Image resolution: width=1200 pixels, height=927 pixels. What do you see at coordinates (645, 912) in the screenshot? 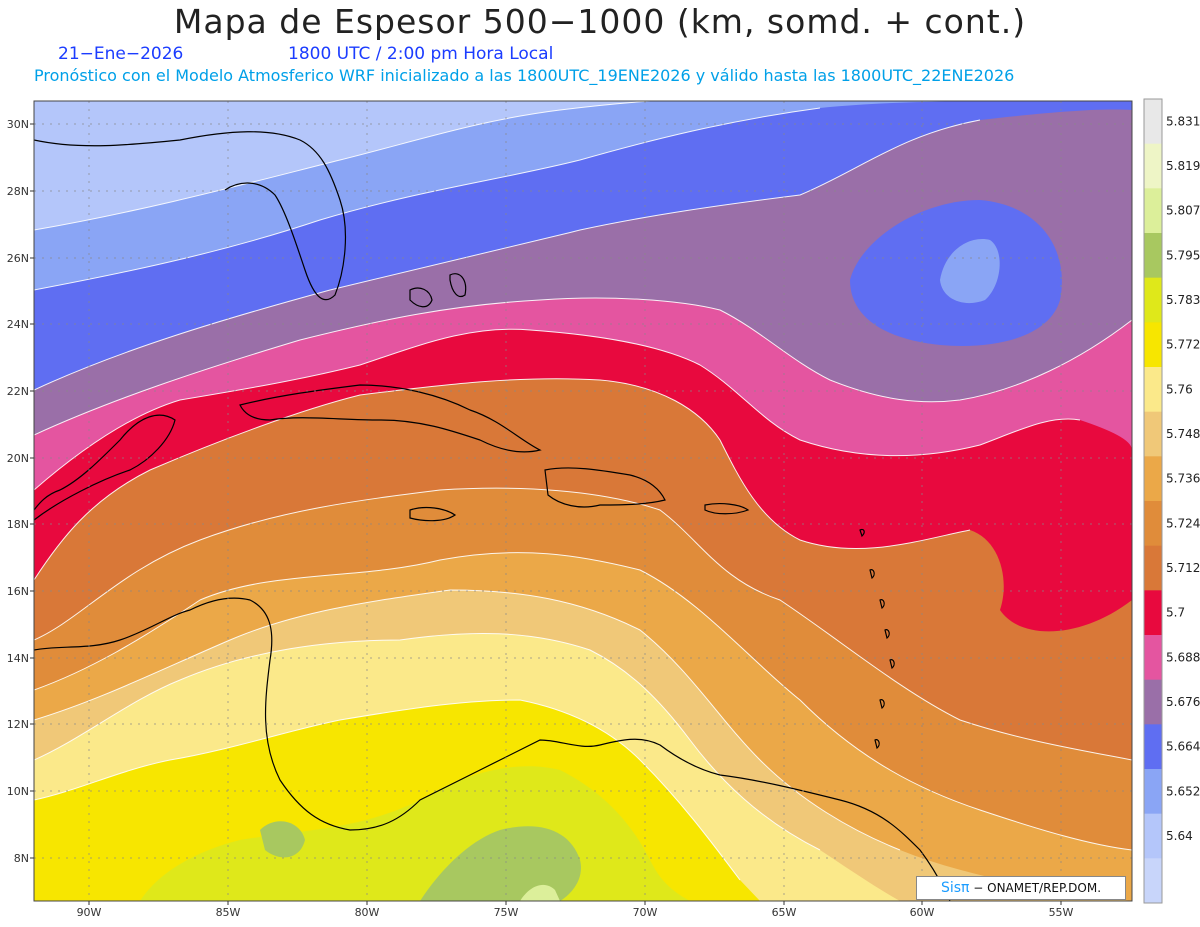
I see `lon-label: 70W` at bounding box center [645, 912].